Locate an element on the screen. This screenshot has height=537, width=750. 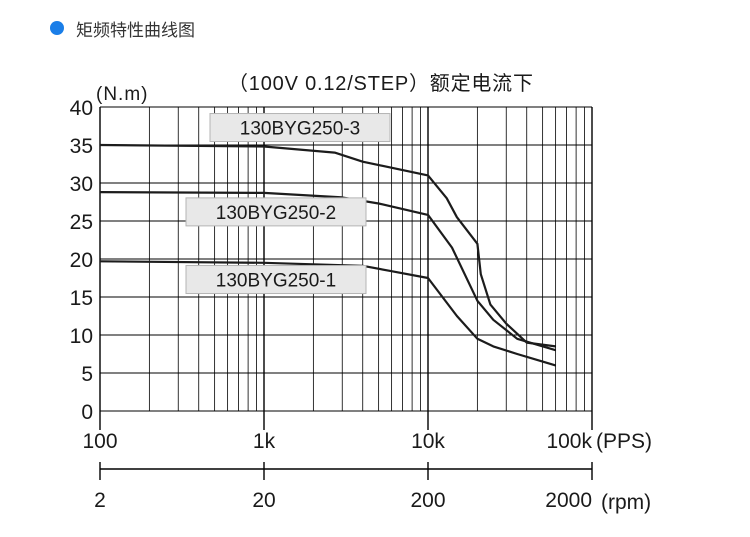
y-tick-label: 30 is located at coordinates (81, 184).